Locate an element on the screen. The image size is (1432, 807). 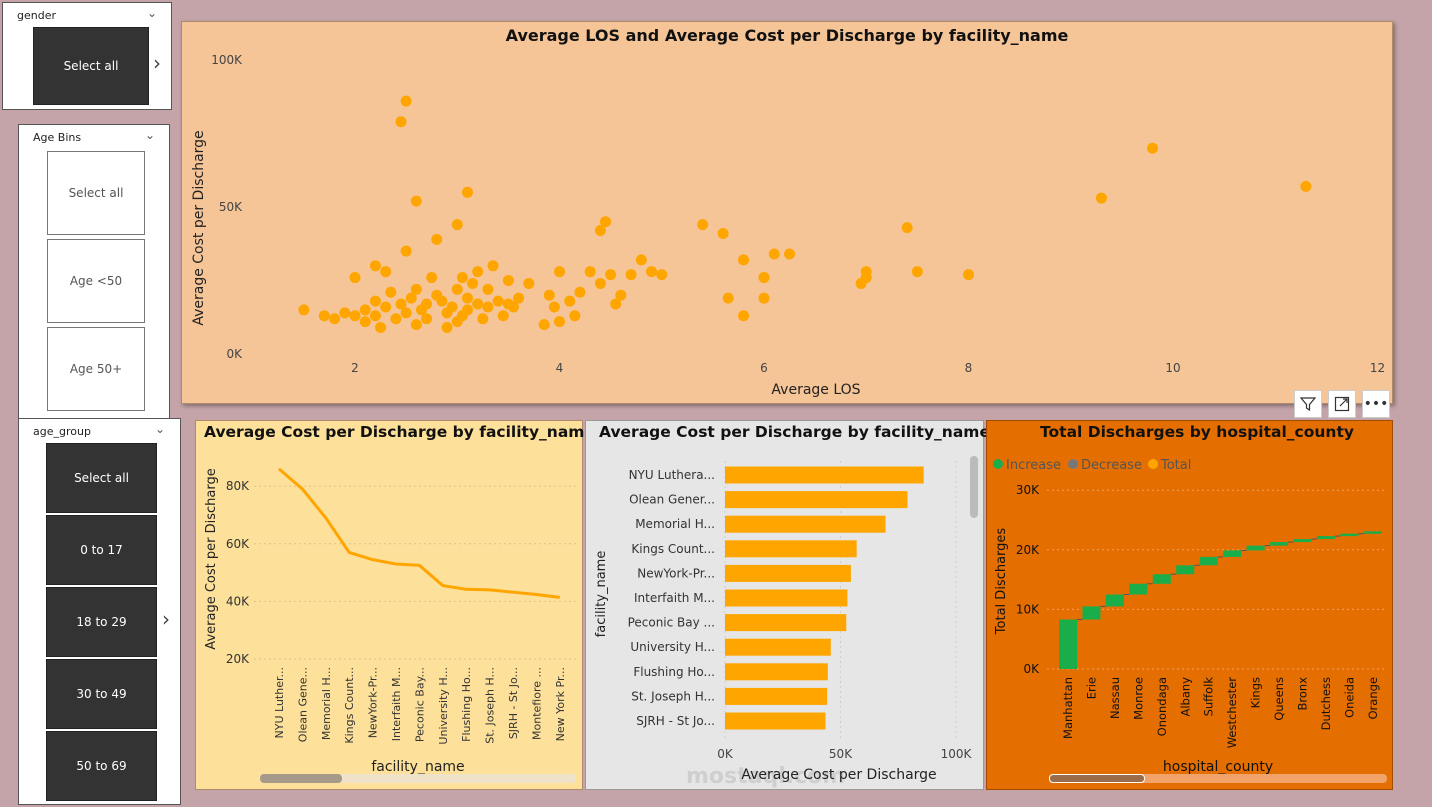
slicer-tile: 18 to 29 is located at coordinates (101, 622).